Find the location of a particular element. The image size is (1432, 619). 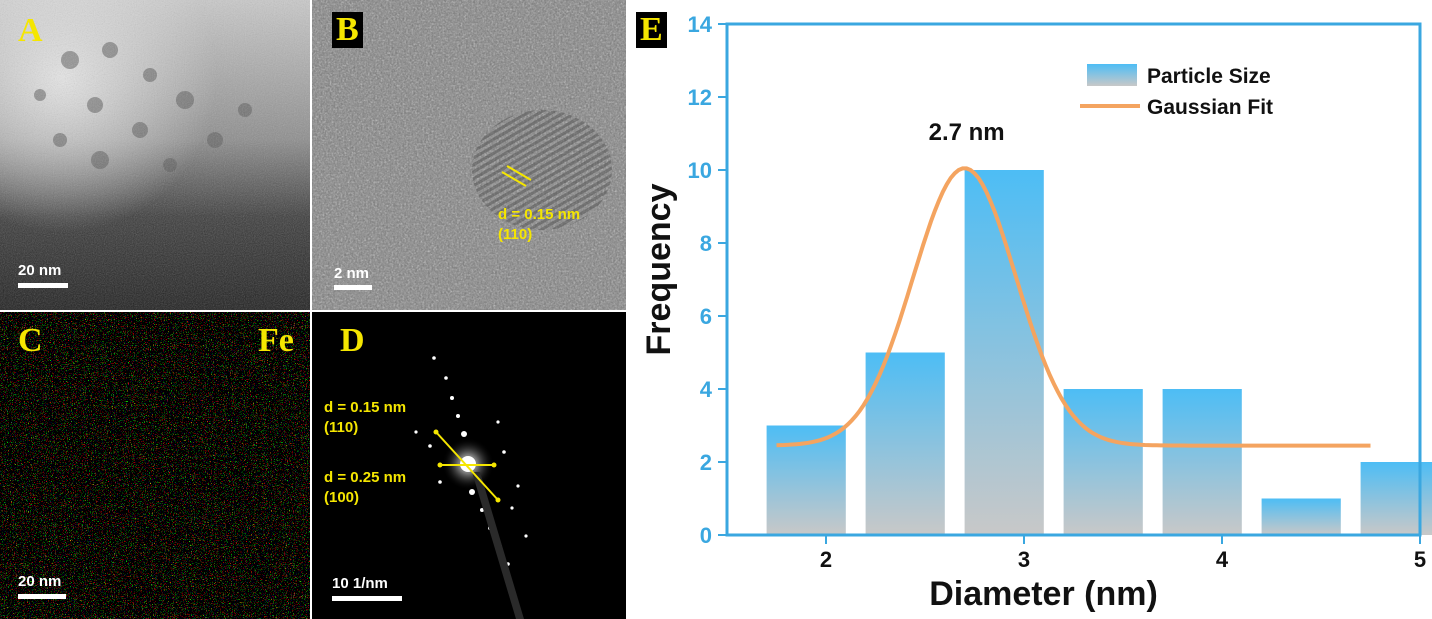

y-tick-label: 2 is located at coordinates (706, 462).